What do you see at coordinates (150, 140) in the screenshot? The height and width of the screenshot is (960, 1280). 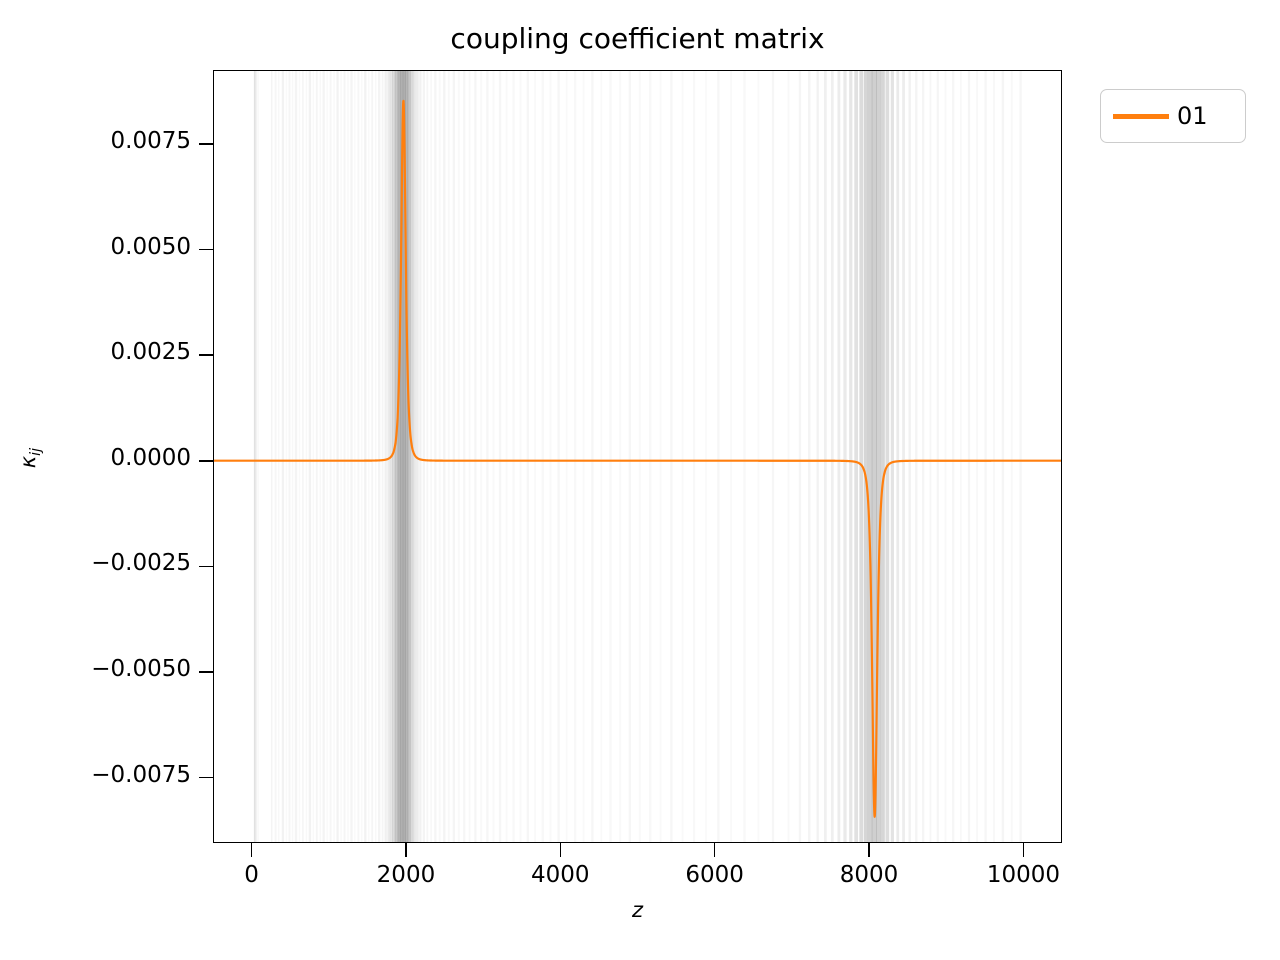 I see `y-tick-label: 0.0075` at bounding box center [150, 140].